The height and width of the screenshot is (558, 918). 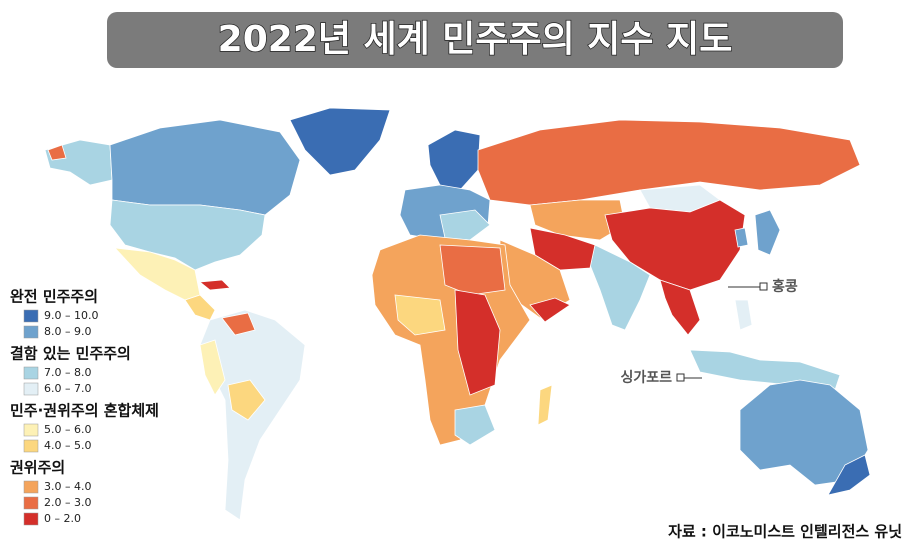 I want to click on legend-label: 6.0 – 7.0, so click(x=67, y=388).